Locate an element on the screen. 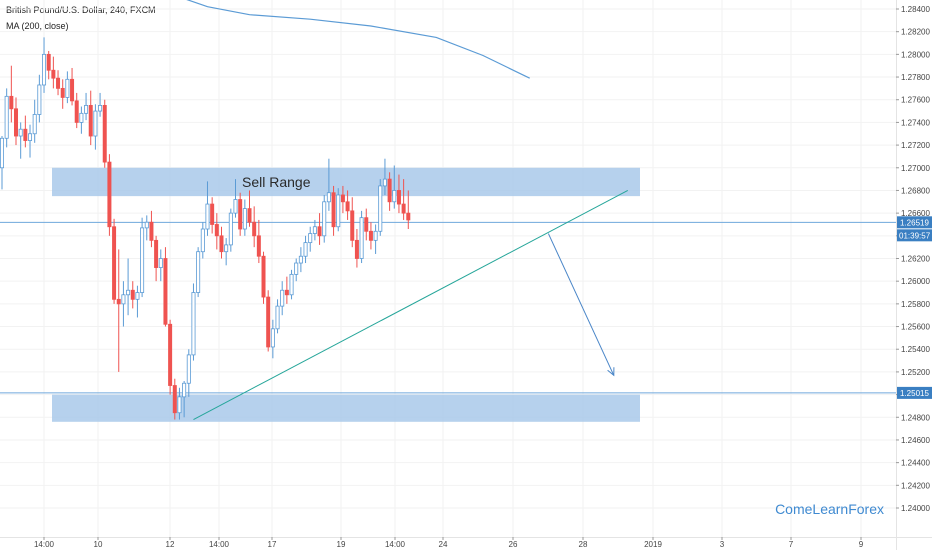 Image resolution: width=932 pixels, height=550 pixels. sell-range-zone is located at coordinates (346, 182).